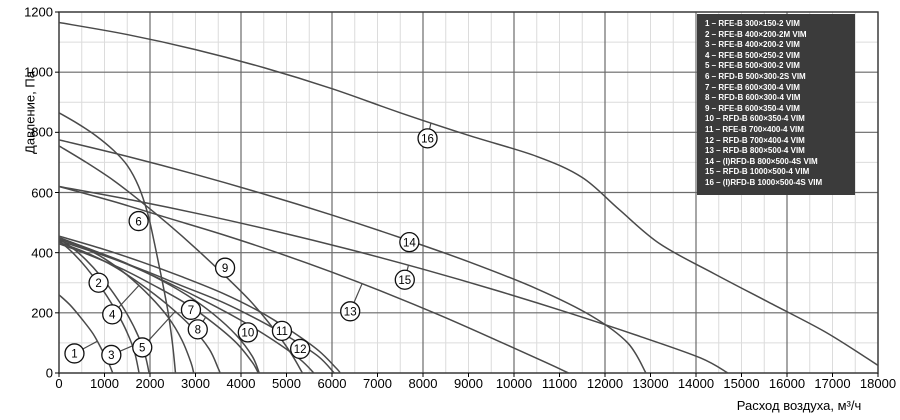 This screenshot has width=900, height=420. I want to click on y-tick-label: 200, so click(42, 313).